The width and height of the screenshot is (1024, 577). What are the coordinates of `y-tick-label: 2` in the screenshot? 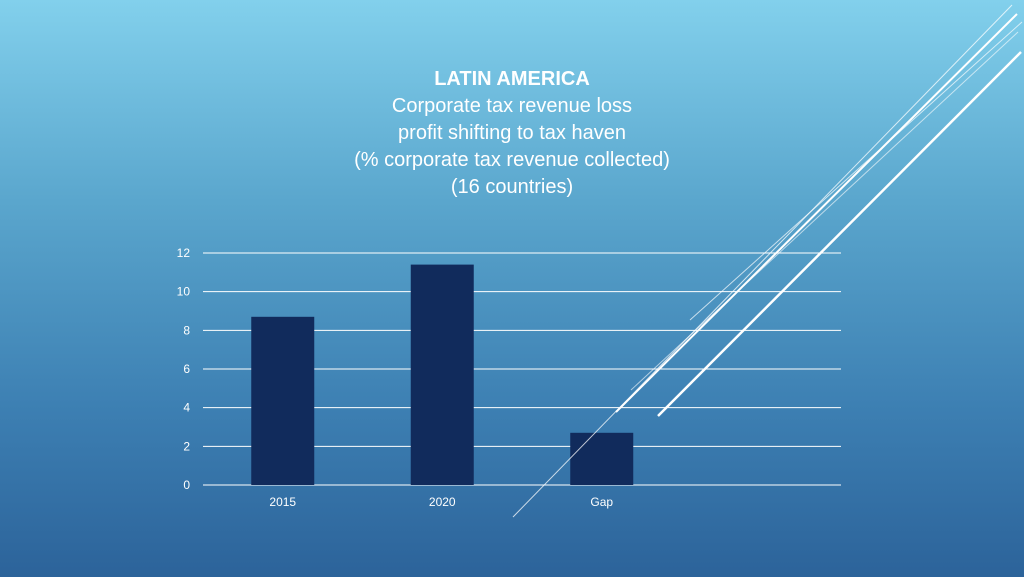 It's located at (186, 446).